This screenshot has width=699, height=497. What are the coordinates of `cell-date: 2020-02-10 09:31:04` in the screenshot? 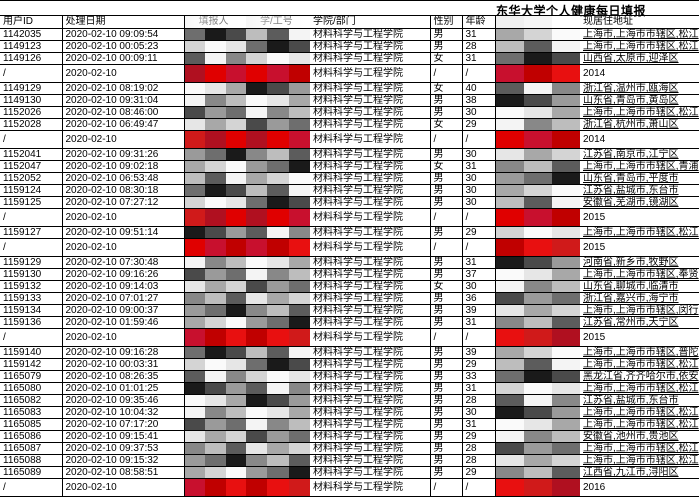 It's located at (123, 100).